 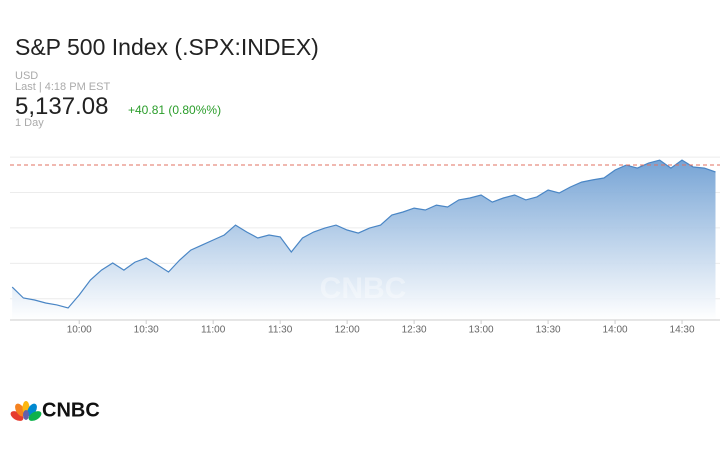 I want to click on period: 1 Day, so click(x=29, y=123).